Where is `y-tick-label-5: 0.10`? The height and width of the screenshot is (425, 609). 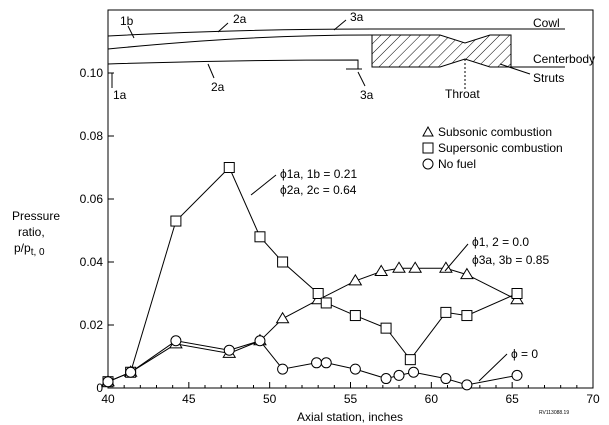 y-tick-label-5: 0.10 is located at coordinates (92, 73).